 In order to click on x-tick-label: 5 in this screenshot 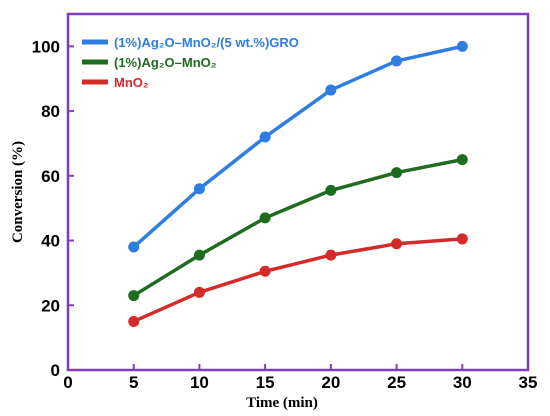, I will do `click(133, 382)`.